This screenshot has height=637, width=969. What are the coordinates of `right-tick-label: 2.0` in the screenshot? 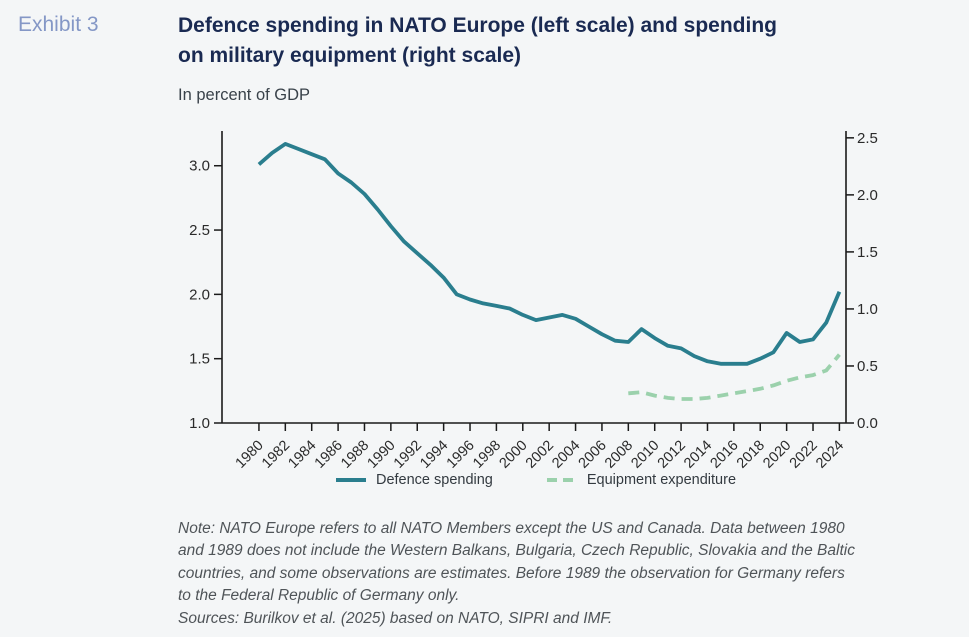 It's located at (867, 195).